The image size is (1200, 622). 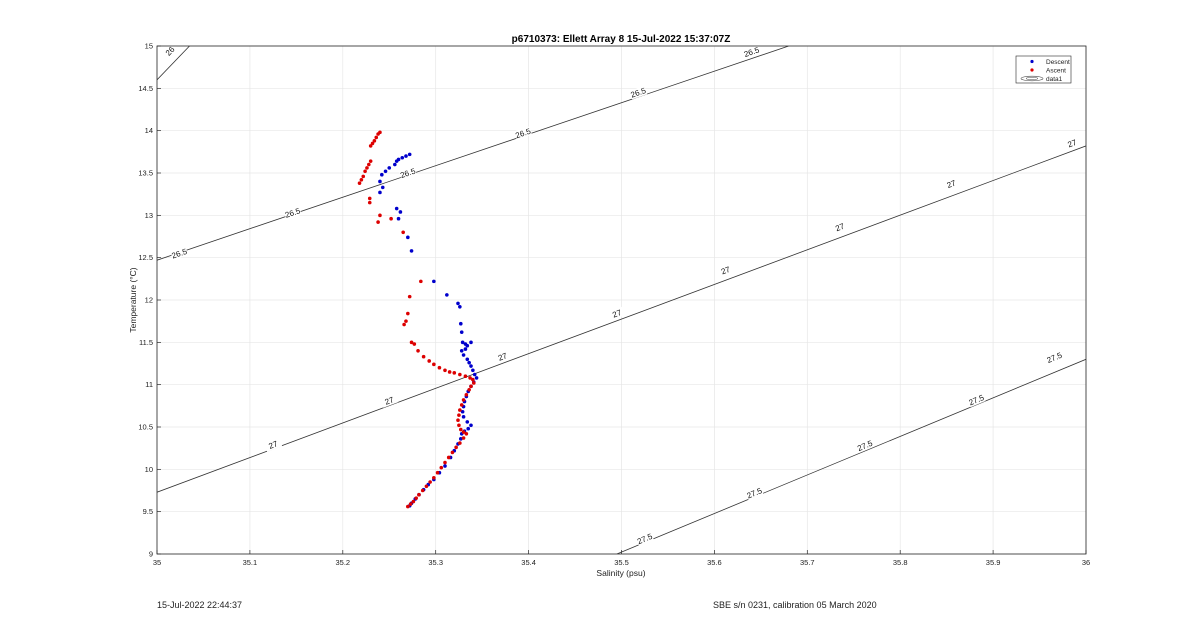 What do you see at coordinates (1054, 79) in the screenshot?
I see `legend-entry-data1: data1` at bounding box center [1054, 79].